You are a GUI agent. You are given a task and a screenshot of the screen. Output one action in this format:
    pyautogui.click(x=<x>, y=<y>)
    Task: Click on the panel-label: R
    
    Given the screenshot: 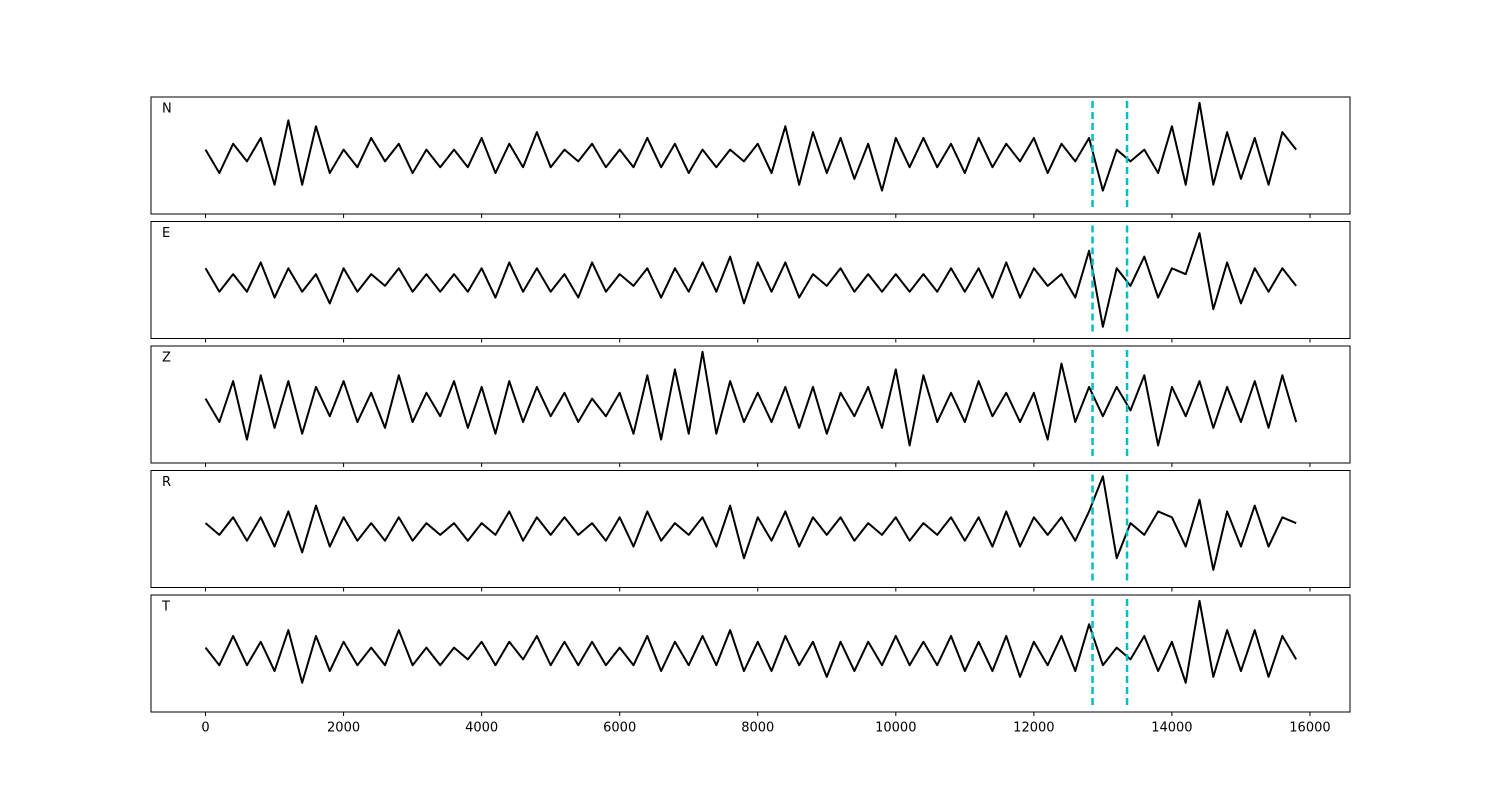 What is the action you would take?
    pyautogui.click(x=166, y=482)
    